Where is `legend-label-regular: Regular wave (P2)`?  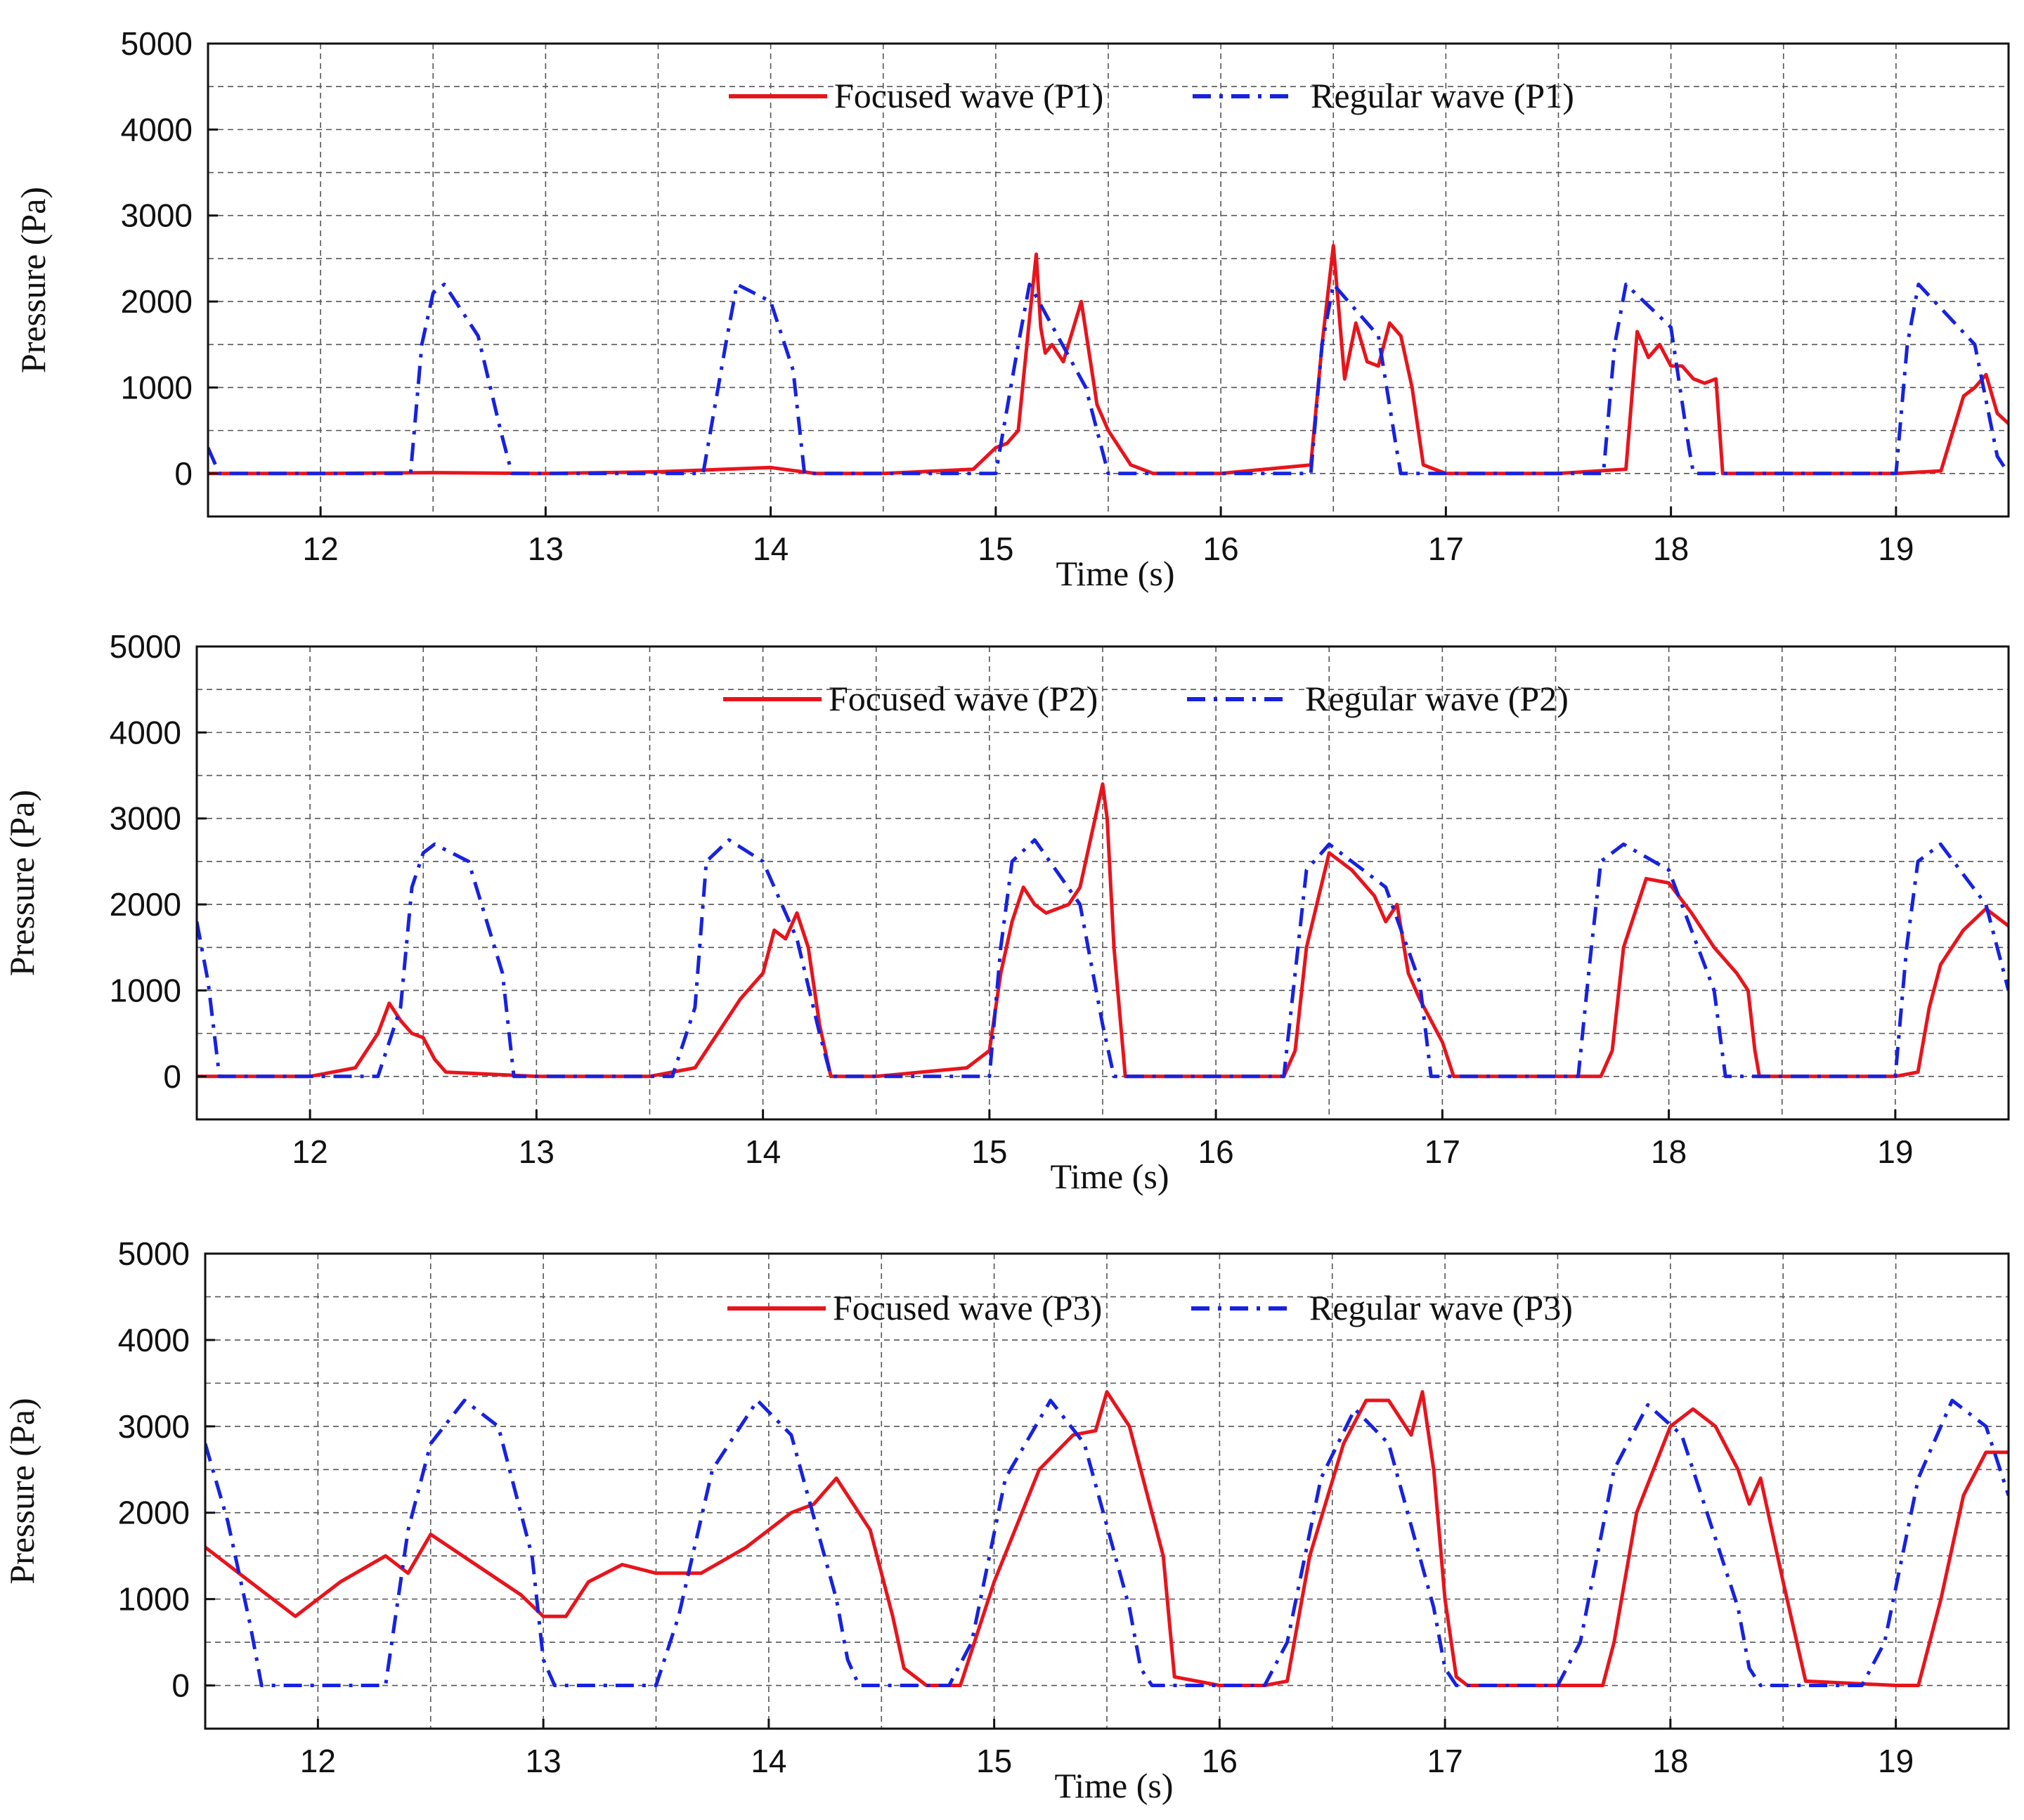 legend-label-regular: Regular wave (P2) is located at coordinates (1437, 699).